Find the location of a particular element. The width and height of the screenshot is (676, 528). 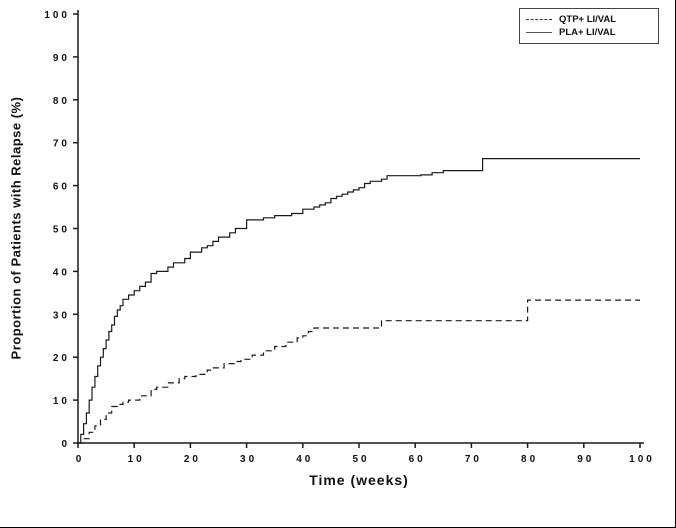

y-tick-label: 70 is located at coordinates (61, 144).